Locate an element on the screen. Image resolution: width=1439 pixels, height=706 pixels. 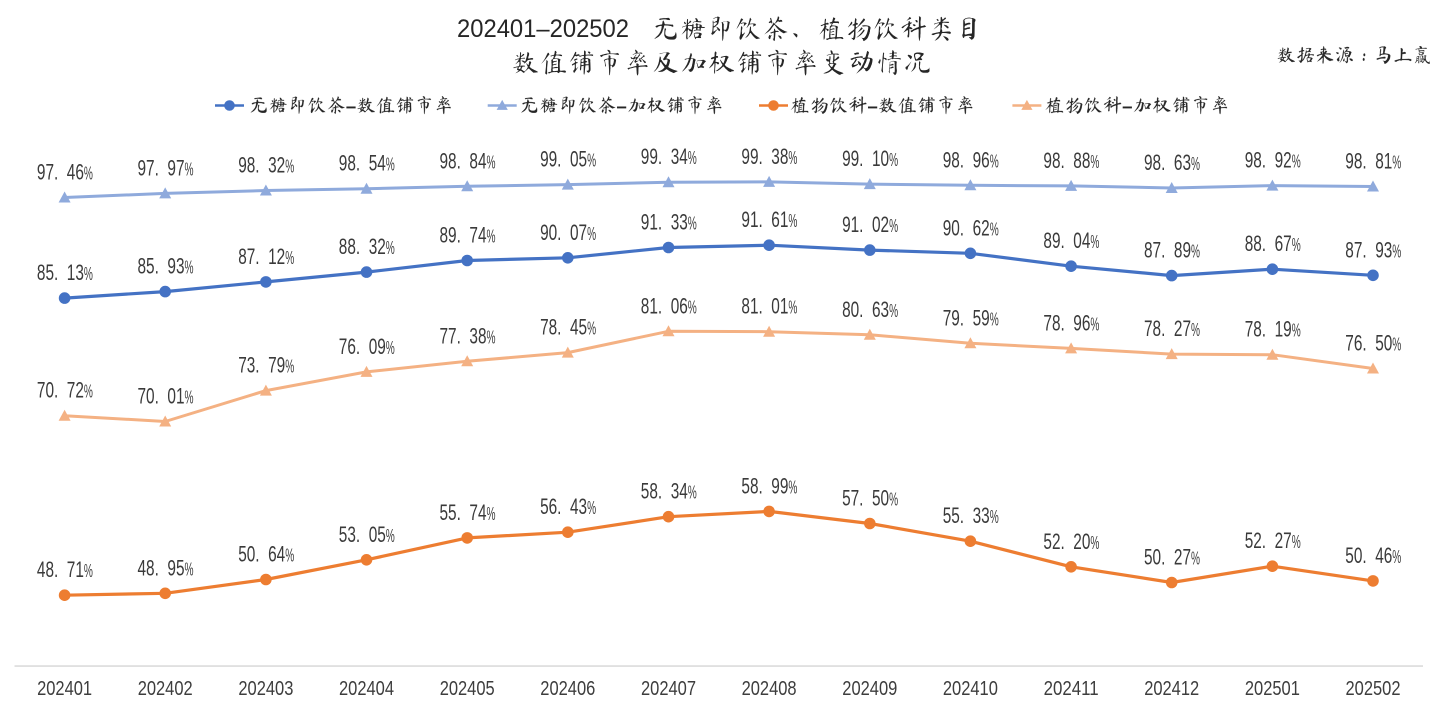
svg-text: 52. 20 is located at coordinates (1066, 541).